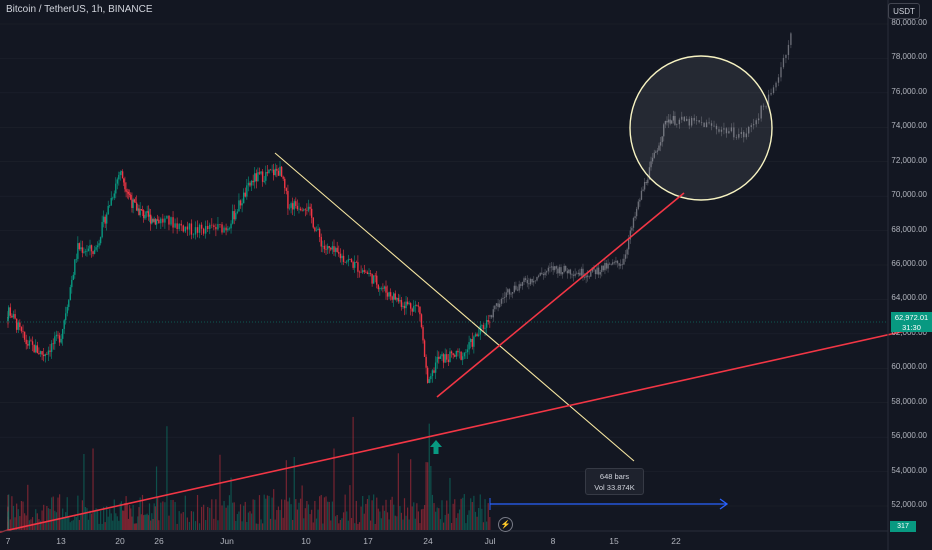 The height and width of the screenshot is (550, 932). What do you see at coordinates (505, 524) in the screenshot?
I see `lightning-icon: ⚡` at bounding box center [505, 524].